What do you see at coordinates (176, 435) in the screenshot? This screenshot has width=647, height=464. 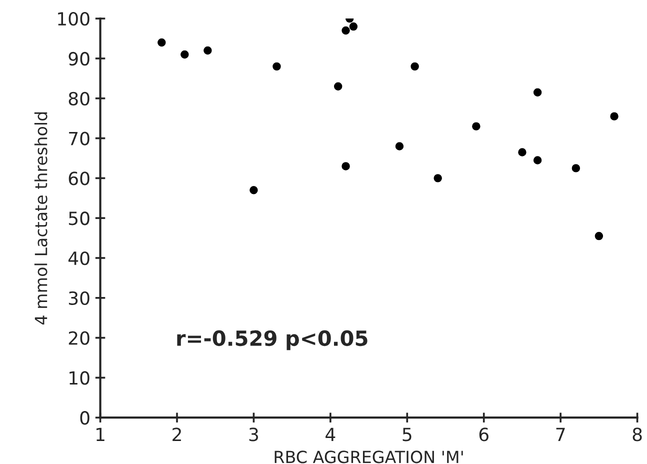 I see `x-tick-label: 2` at bounding box center [176, 435].